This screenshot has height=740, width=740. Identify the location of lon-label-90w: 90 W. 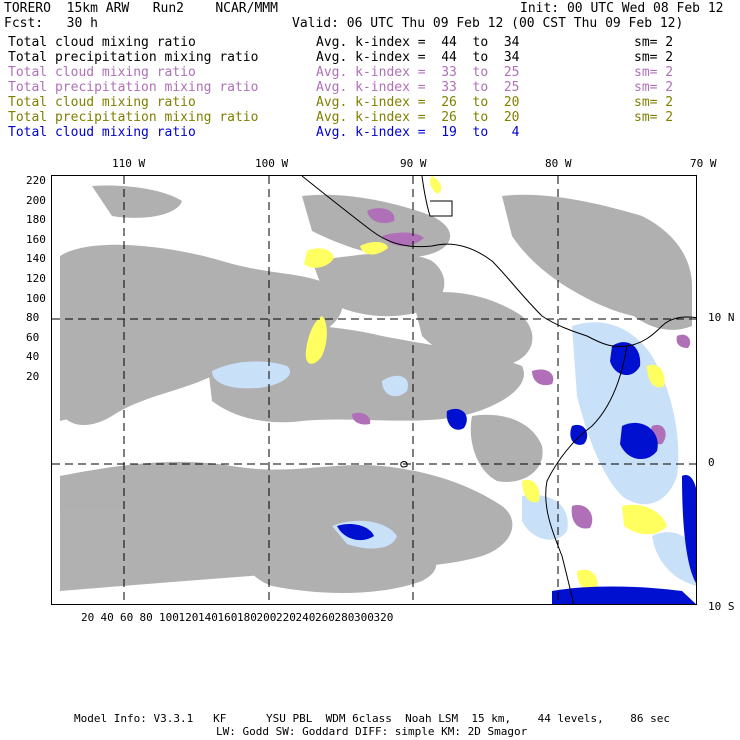
(413, 163).